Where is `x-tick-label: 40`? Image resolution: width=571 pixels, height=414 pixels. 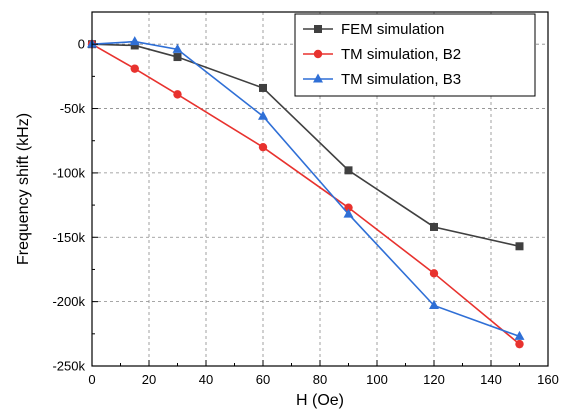 x-tick-label: 40 is located at coordinates (206, 379).